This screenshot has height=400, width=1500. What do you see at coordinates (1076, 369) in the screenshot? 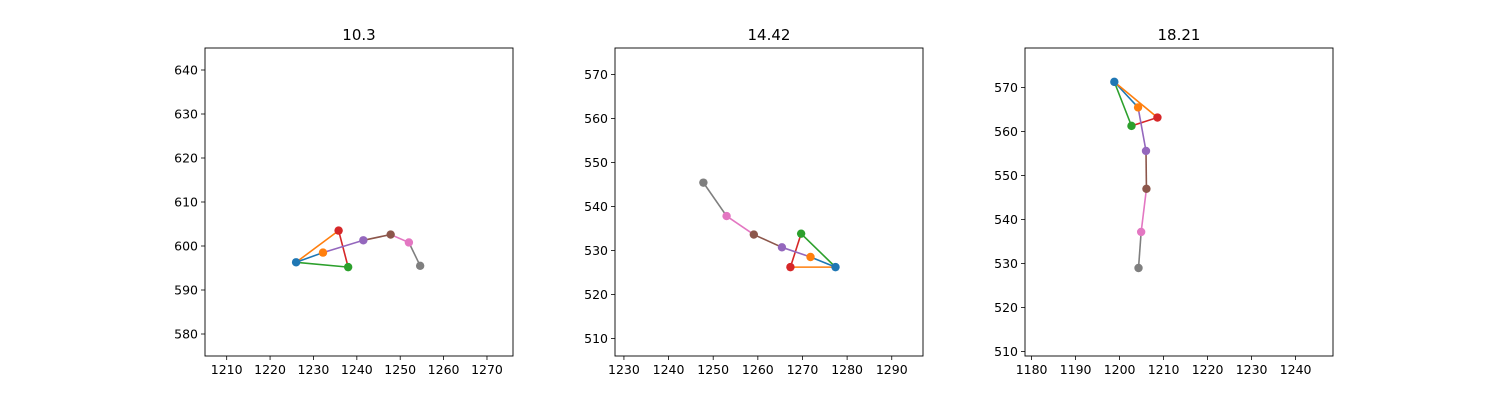
I see `x-tick-label: 1190` at bounding box center [1076, 369].